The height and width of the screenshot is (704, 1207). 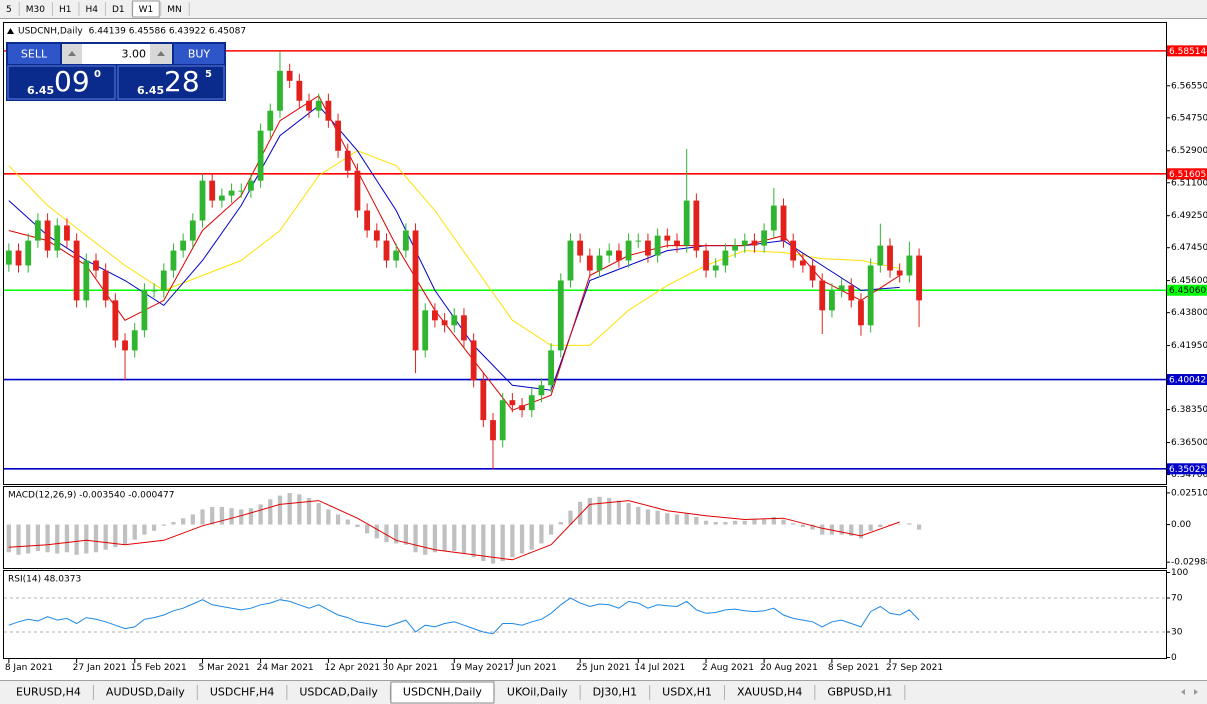 What do you see at coordinates (161, 53) in the screenshot?
I see `arrow-icon` at bounding box center [161, 53].